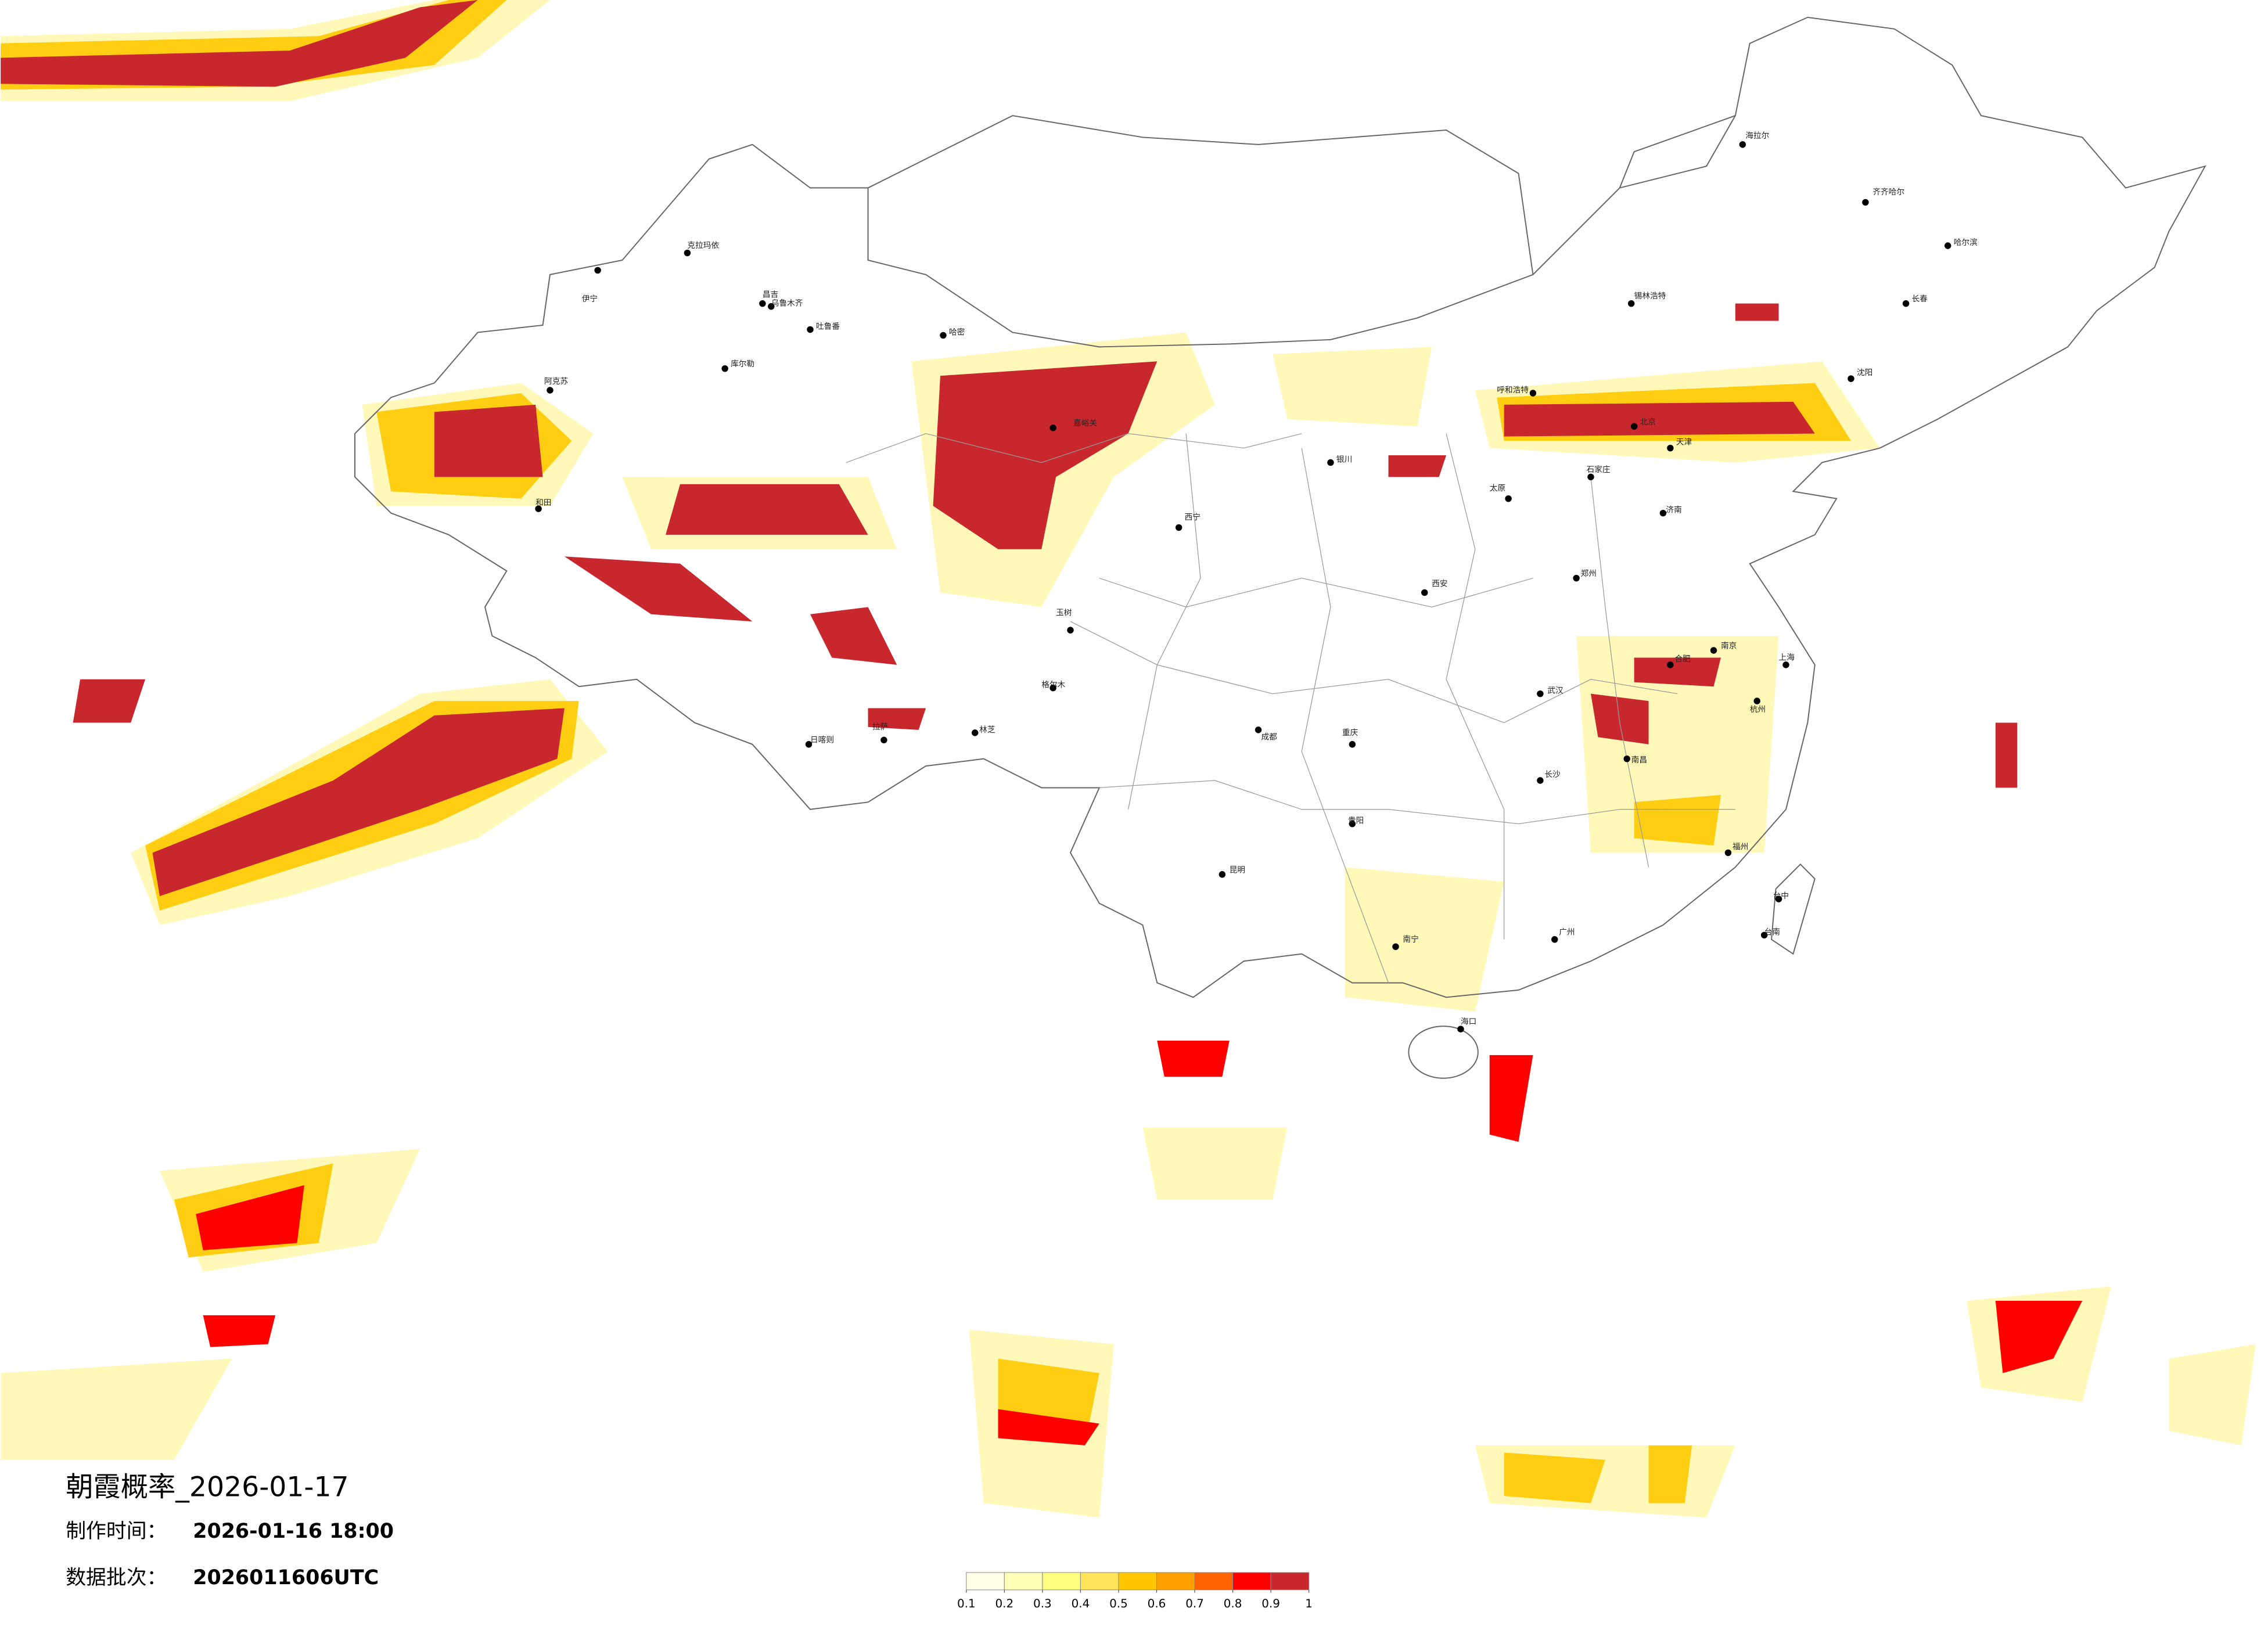 Image resolution: width=2268 pixels, height=1626 pixels. Describe the element at coordinates (207, 1487) in the screenshot. I see `map-title: 朝霞概率_2026-01-17` at that location.